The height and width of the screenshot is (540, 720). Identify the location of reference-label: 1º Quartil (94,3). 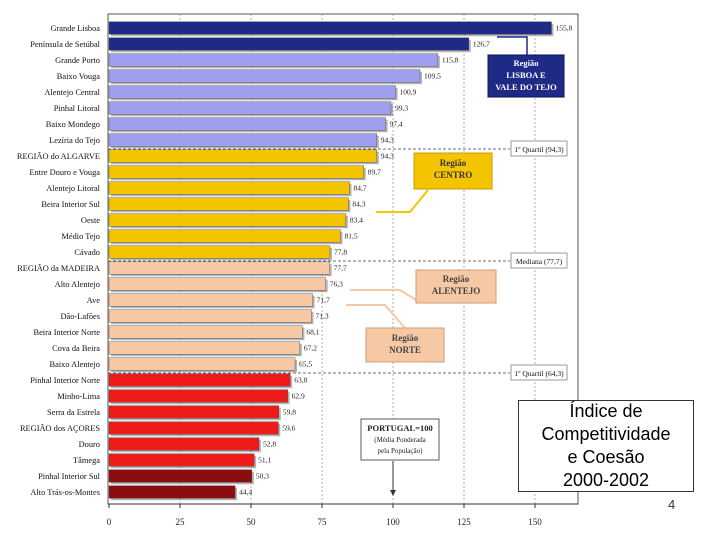
(539, 149).